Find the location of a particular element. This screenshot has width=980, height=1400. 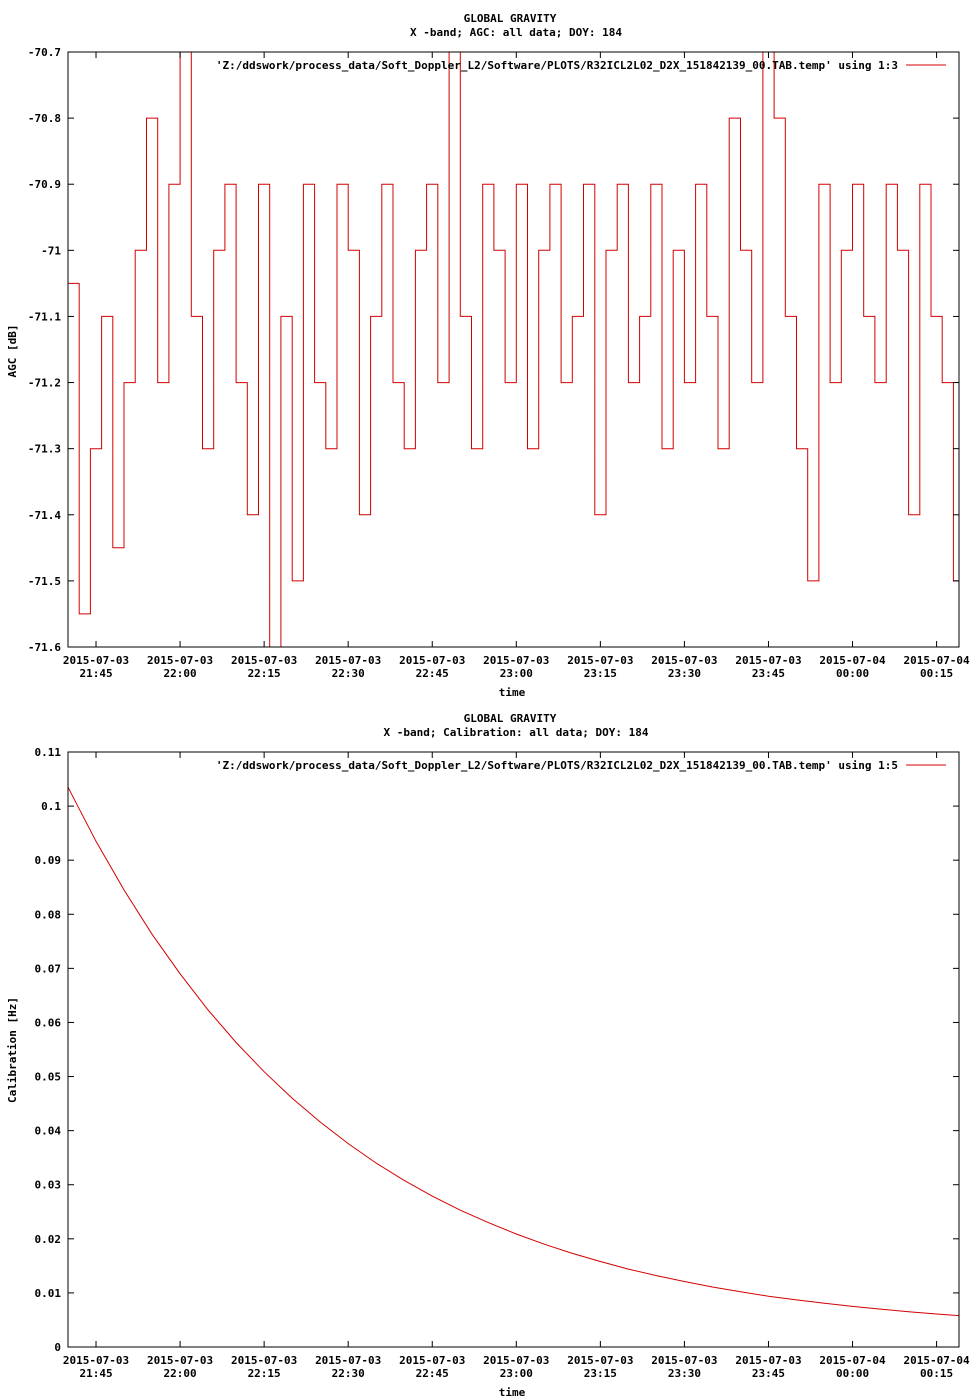

y-axis-label: AGC [dB] is located at coordinates (12, 351).